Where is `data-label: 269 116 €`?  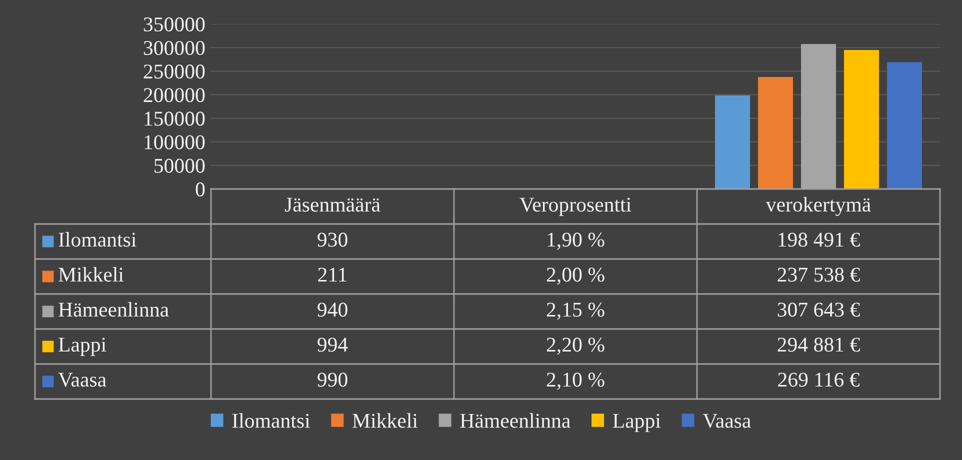 data-label: 269 116 € is located at coordinates (819, 379).